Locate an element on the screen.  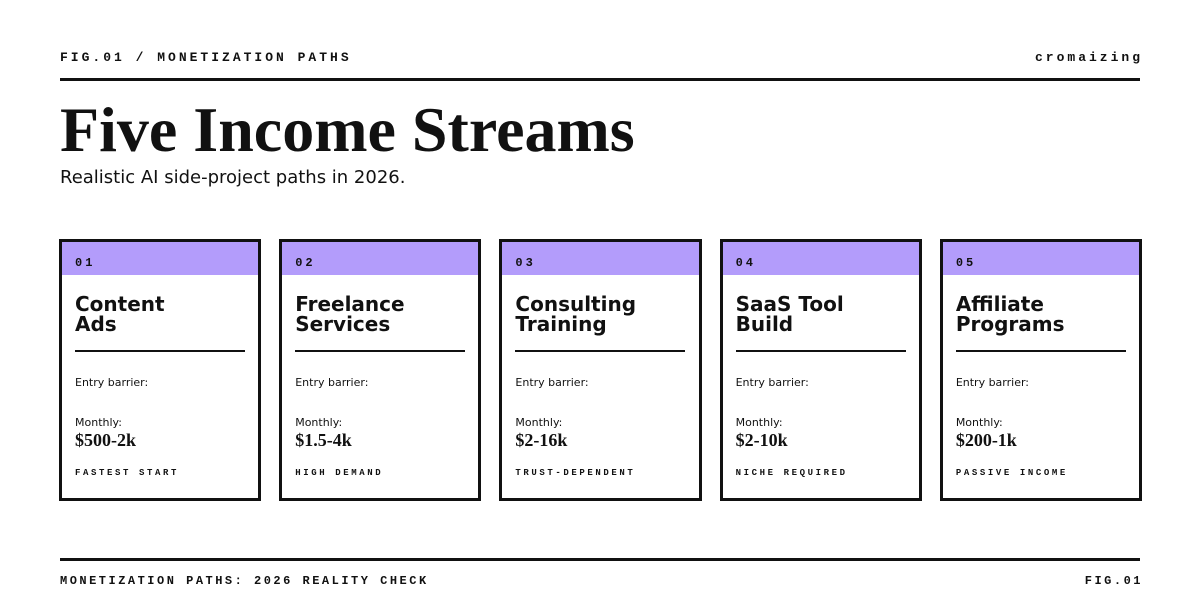
monthly-value: $2-10k is located at coordinates (761, 440).